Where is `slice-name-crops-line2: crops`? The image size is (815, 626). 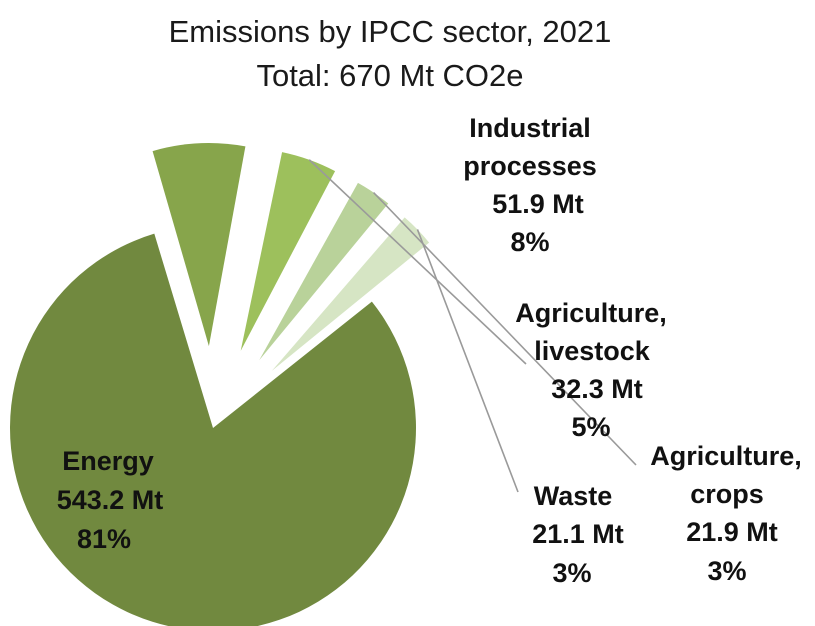 slice-name-crops-line2: crops is located at coordinates (727, 494).